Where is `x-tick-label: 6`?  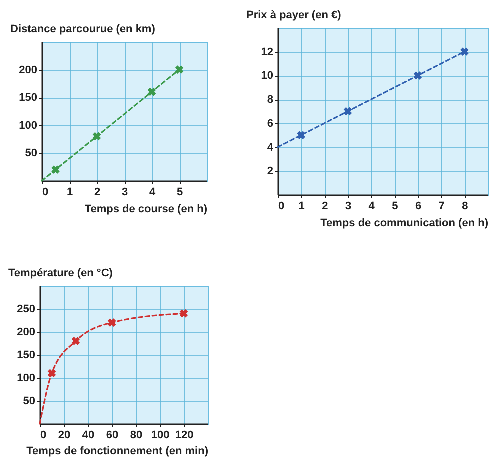 x-tick-label: 6 is located at coordinates (418, 206).